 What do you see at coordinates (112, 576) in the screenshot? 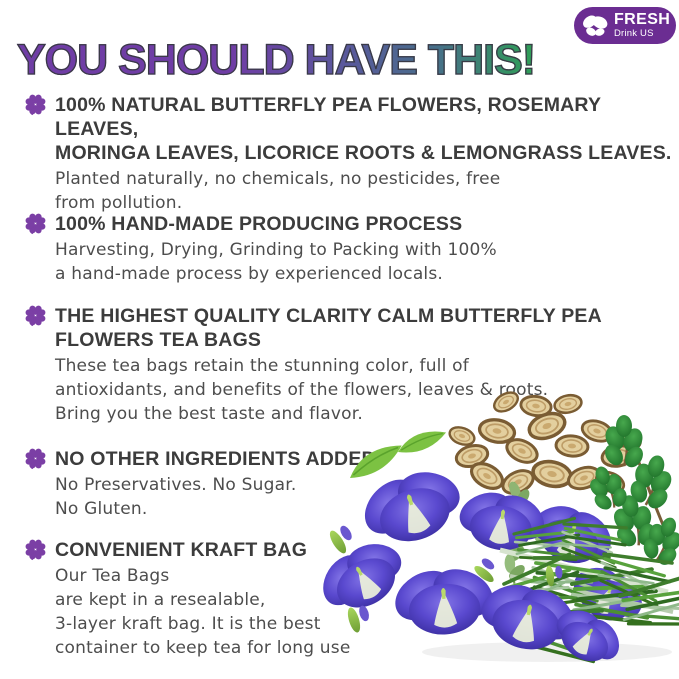
I see `feature-body-line: Our Tea Bags` at bounding box center [112, 576].